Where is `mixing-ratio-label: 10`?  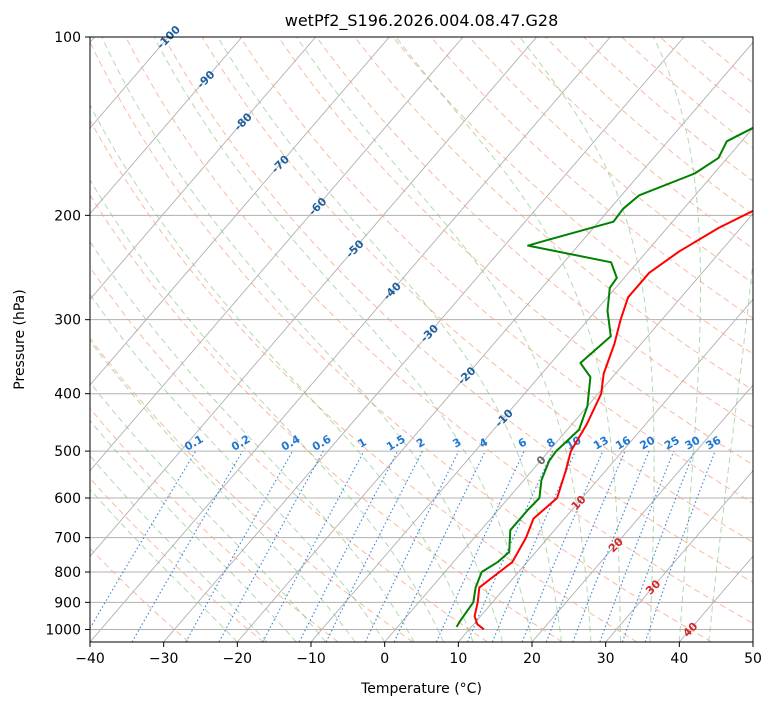 mixing-ratio-label: 10 is located at coordinates (574, 442).